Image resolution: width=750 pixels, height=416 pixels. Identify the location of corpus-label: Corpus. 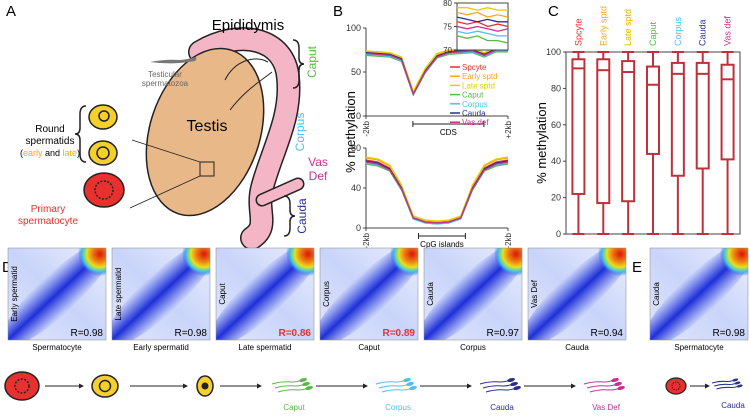
(300, 132).